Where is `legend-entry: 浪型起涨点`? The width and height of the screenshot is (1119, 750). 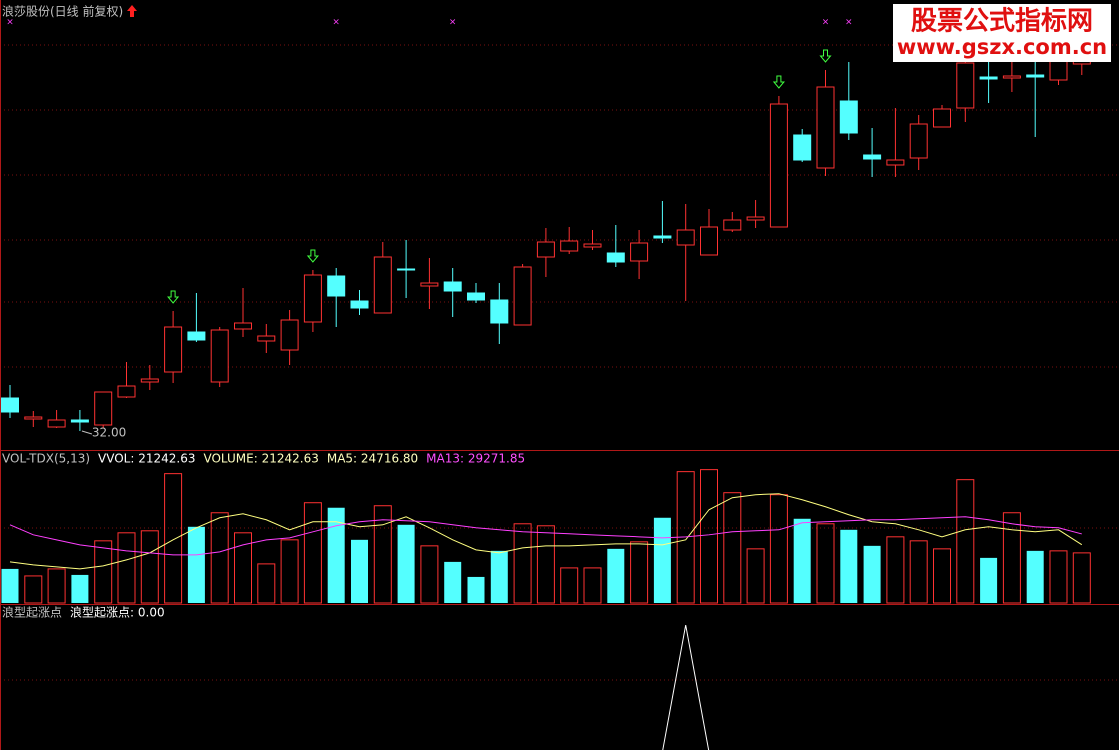 legend-entry: 浪型起涨点 is located at coordinates (32, 612).